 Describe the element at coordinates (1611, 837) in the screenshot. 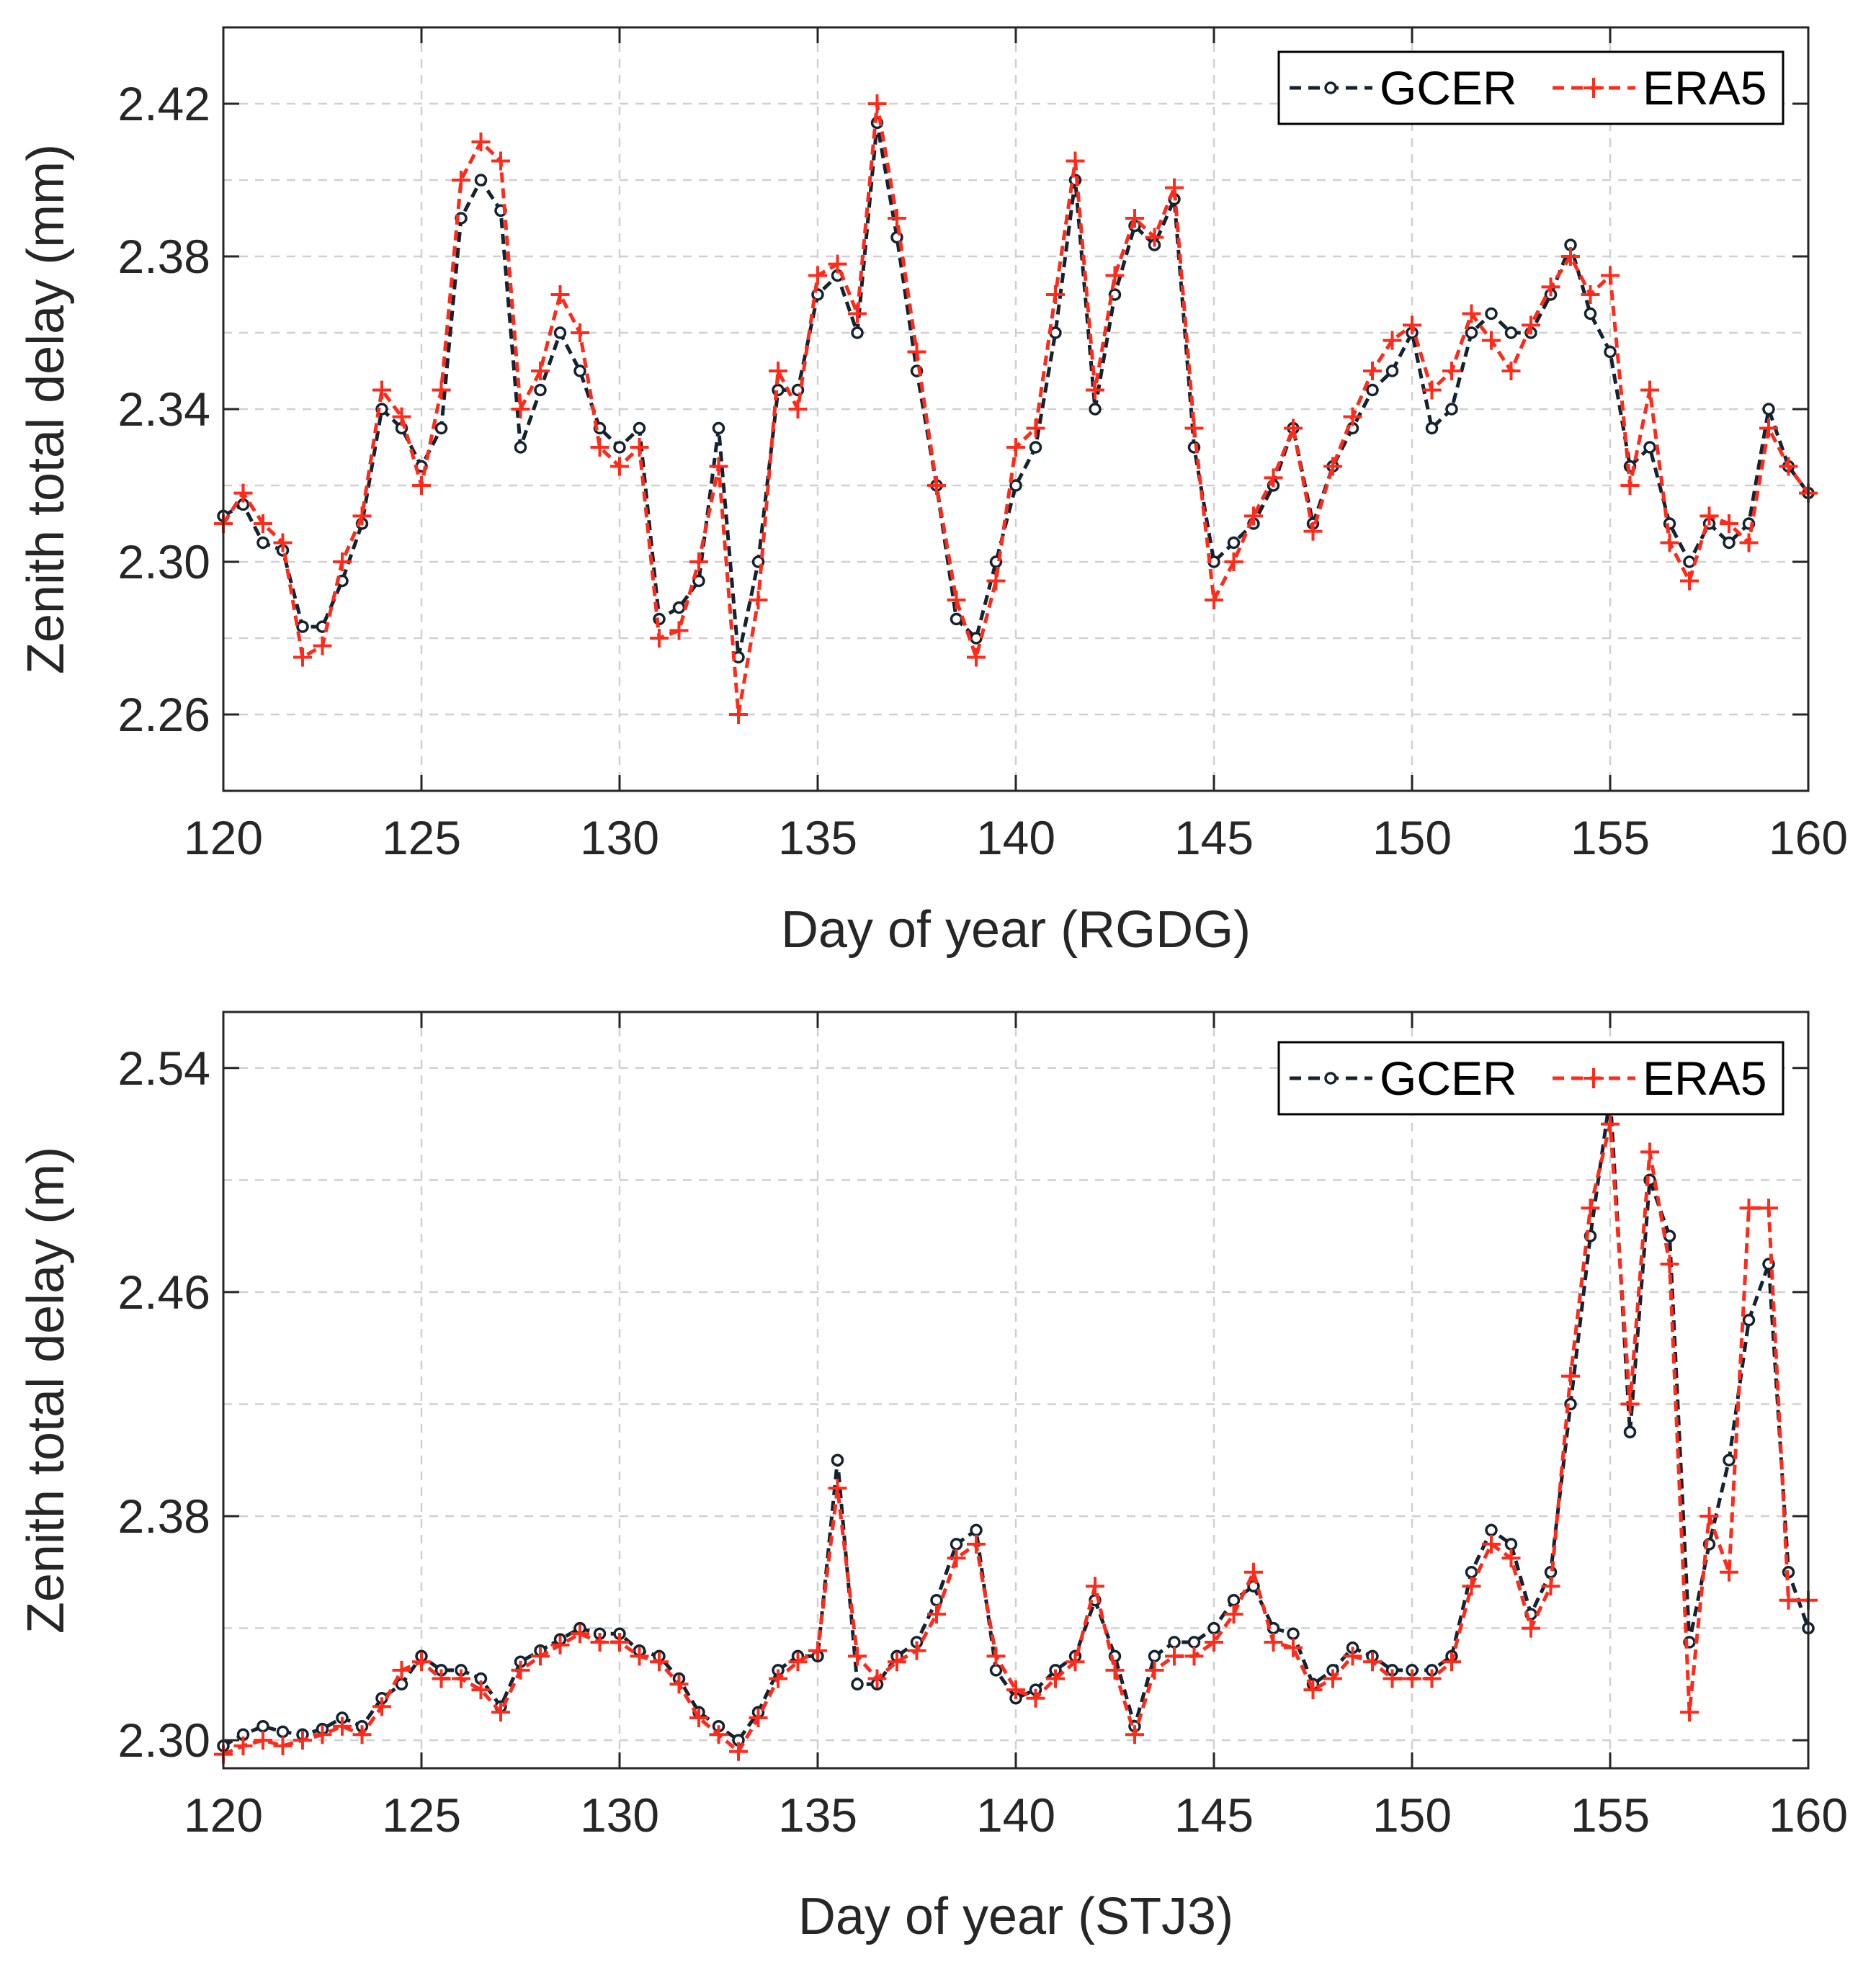

I see `x-tick-label-rgdg: 155` at that location.